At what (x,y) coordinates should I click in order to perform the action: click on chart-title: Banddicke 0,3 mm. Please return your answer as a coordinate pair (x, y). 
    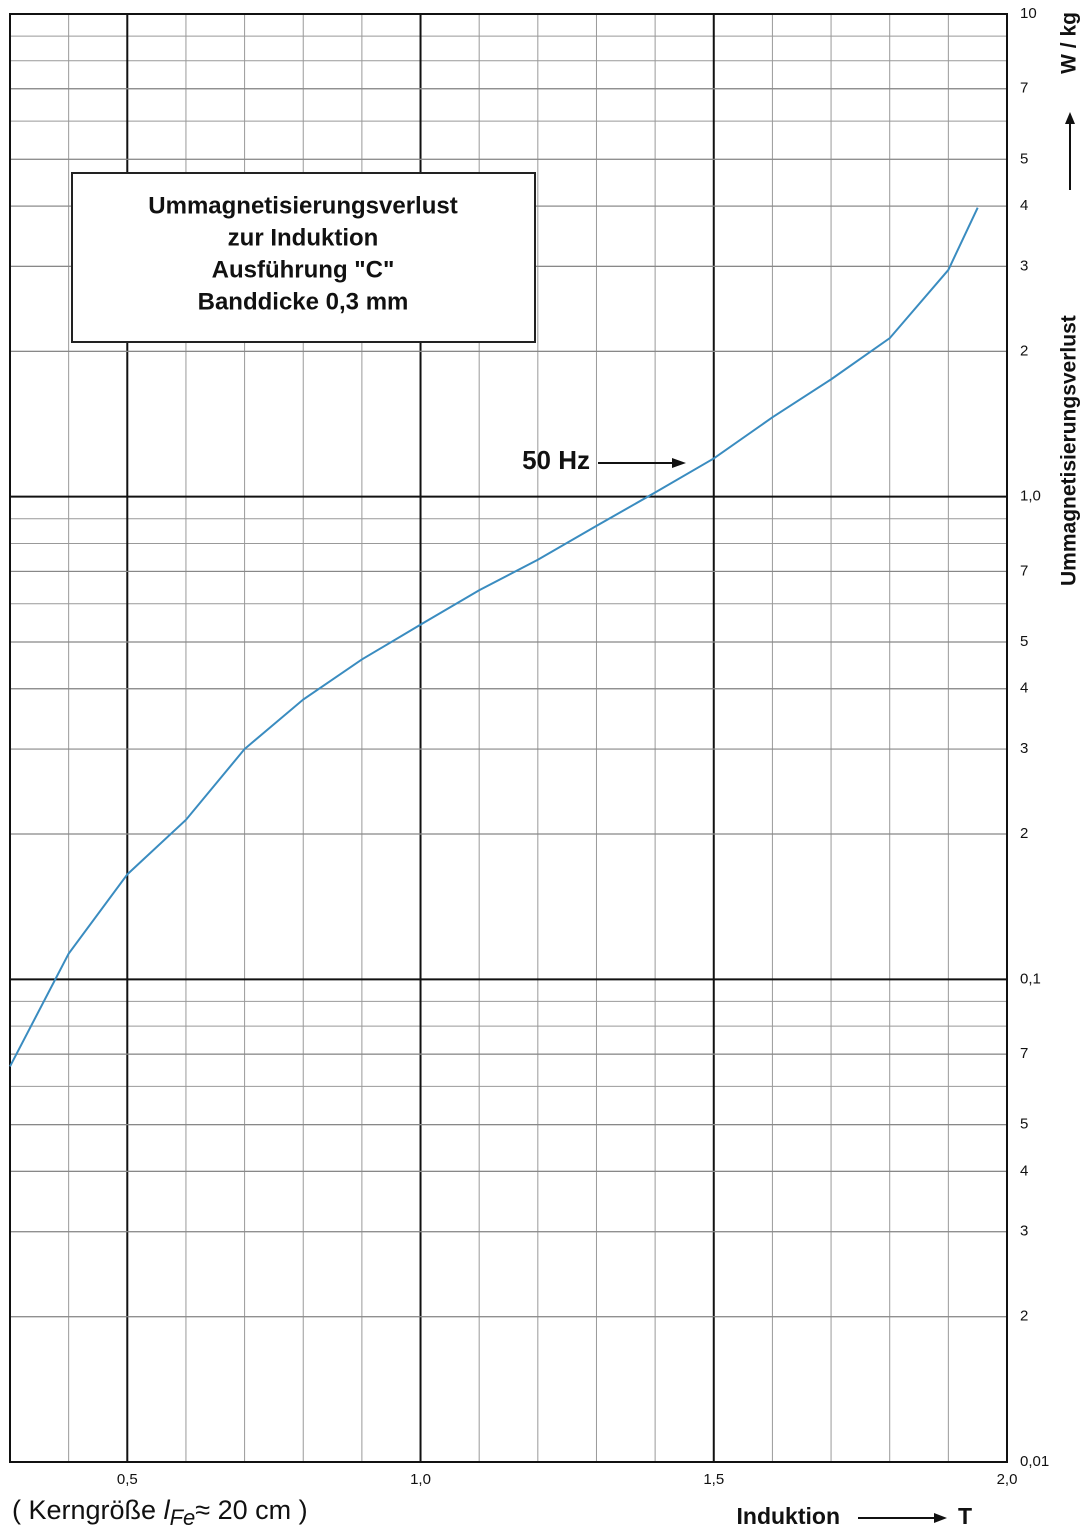
    Looking at the image, I should click on (303, 301).